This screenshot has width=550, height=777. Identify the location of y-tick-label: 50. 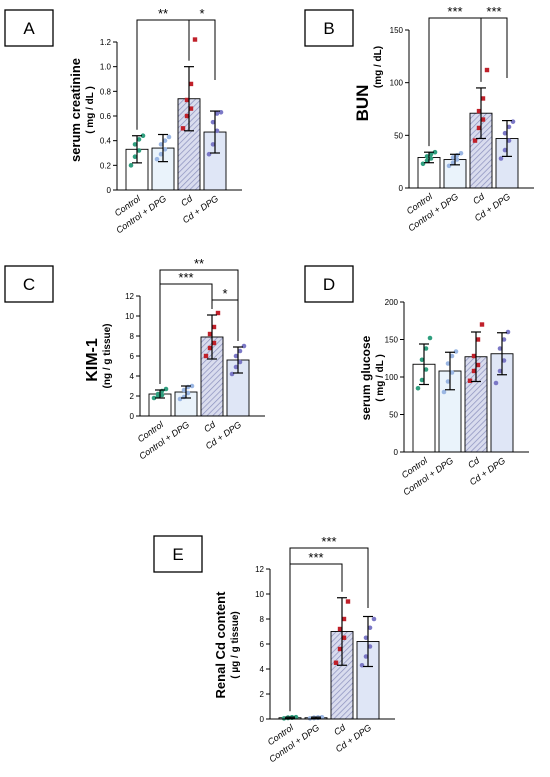
(398, 135).